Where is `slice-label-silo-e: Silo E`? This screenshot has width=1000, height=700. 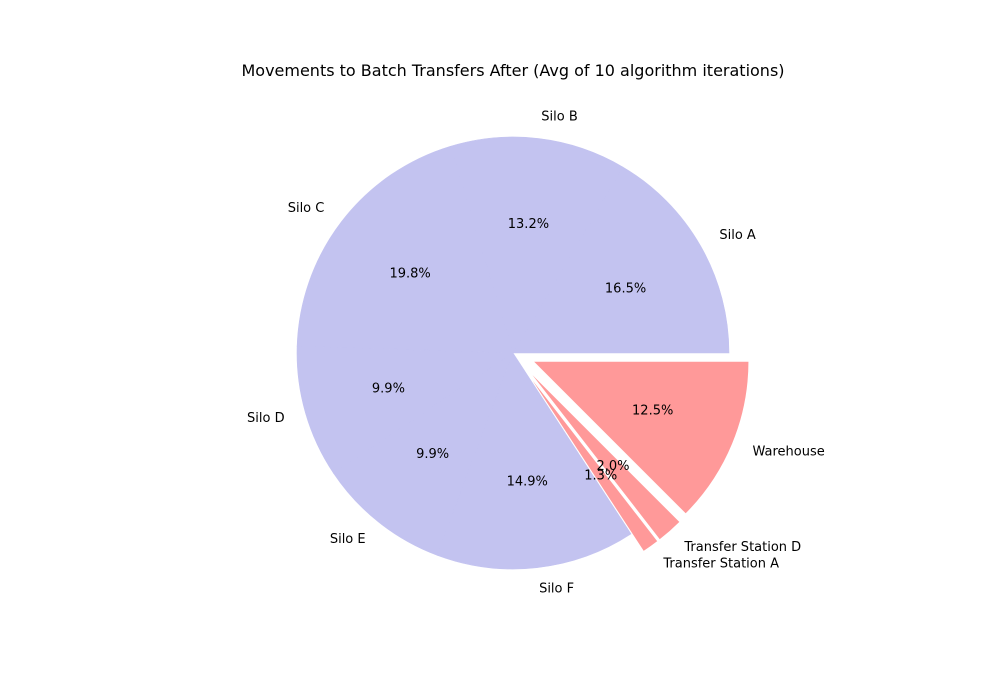
slice-label-silo-e: Silo E is located at coordinates (348, 539).